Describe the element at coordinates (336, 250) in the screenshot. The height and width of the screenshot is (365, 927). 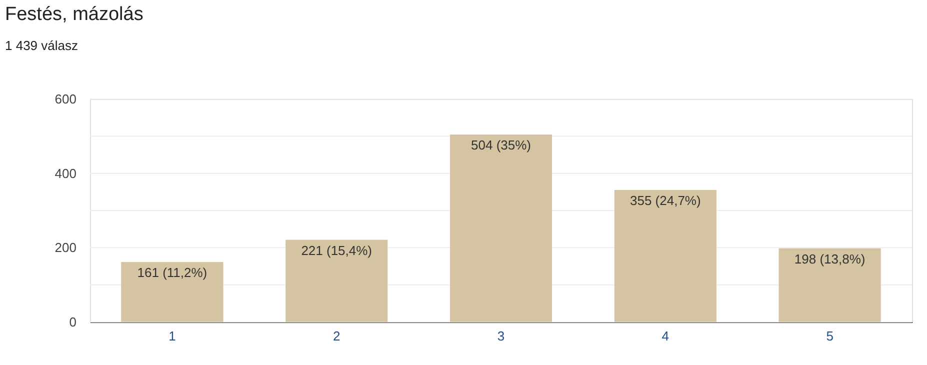
I see `data-label: 221 (15,4%)` at that location.